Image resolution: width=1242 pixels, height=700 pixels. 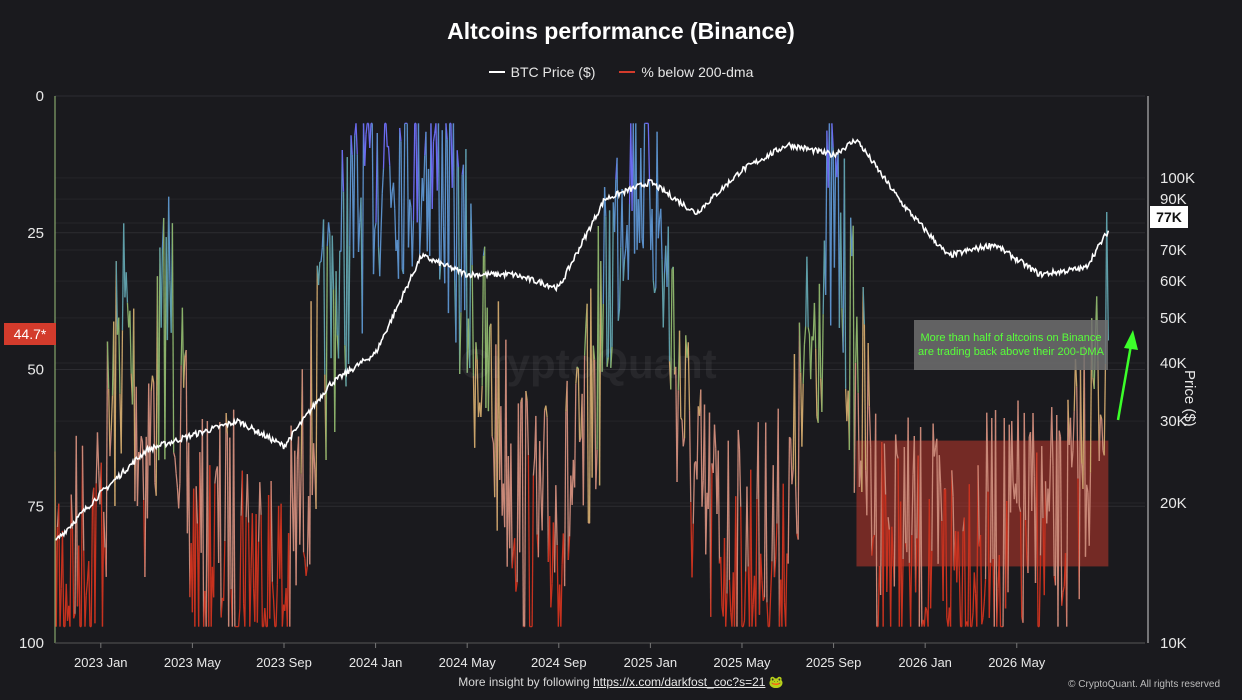 I want to click on x-tick-label: 2023 Sep, so click(x=284, y=662).